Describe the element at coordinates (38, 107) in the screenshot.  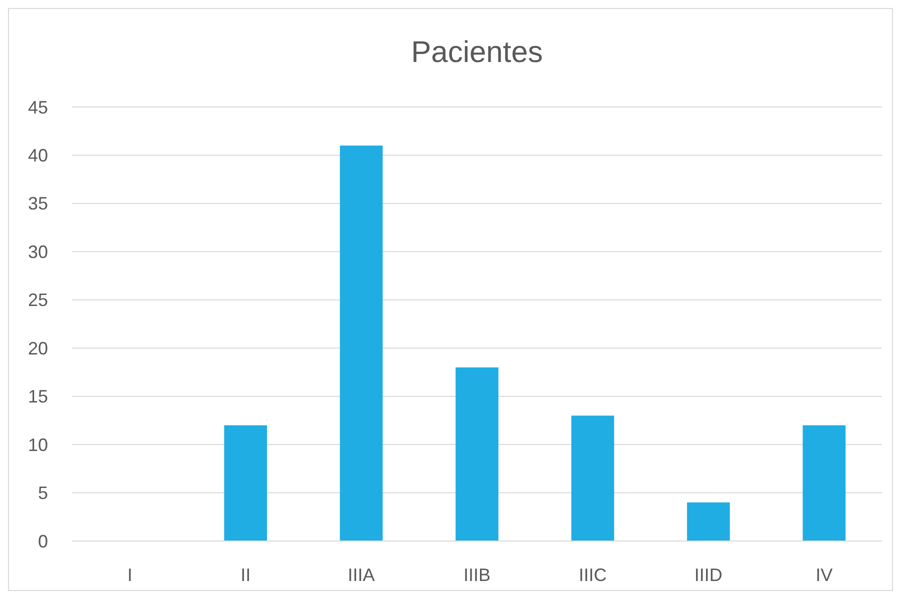
I see `y-tick-label: 45` at that location.